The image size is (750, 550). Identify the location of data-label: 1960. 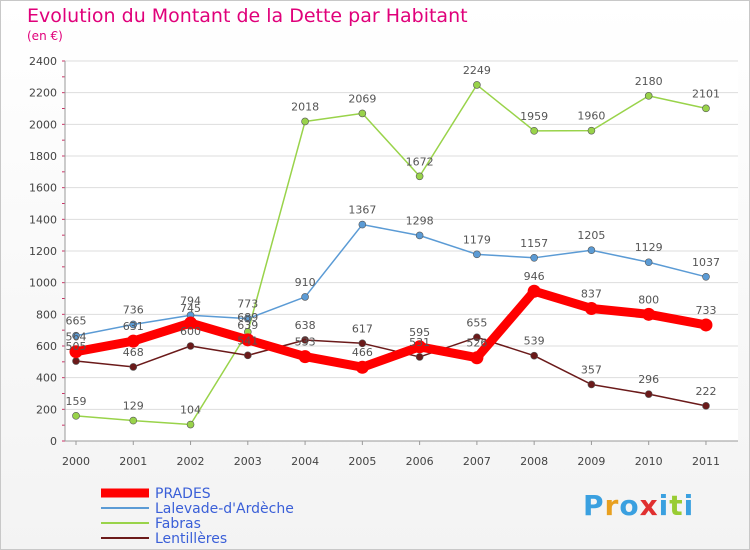
(591, 116).